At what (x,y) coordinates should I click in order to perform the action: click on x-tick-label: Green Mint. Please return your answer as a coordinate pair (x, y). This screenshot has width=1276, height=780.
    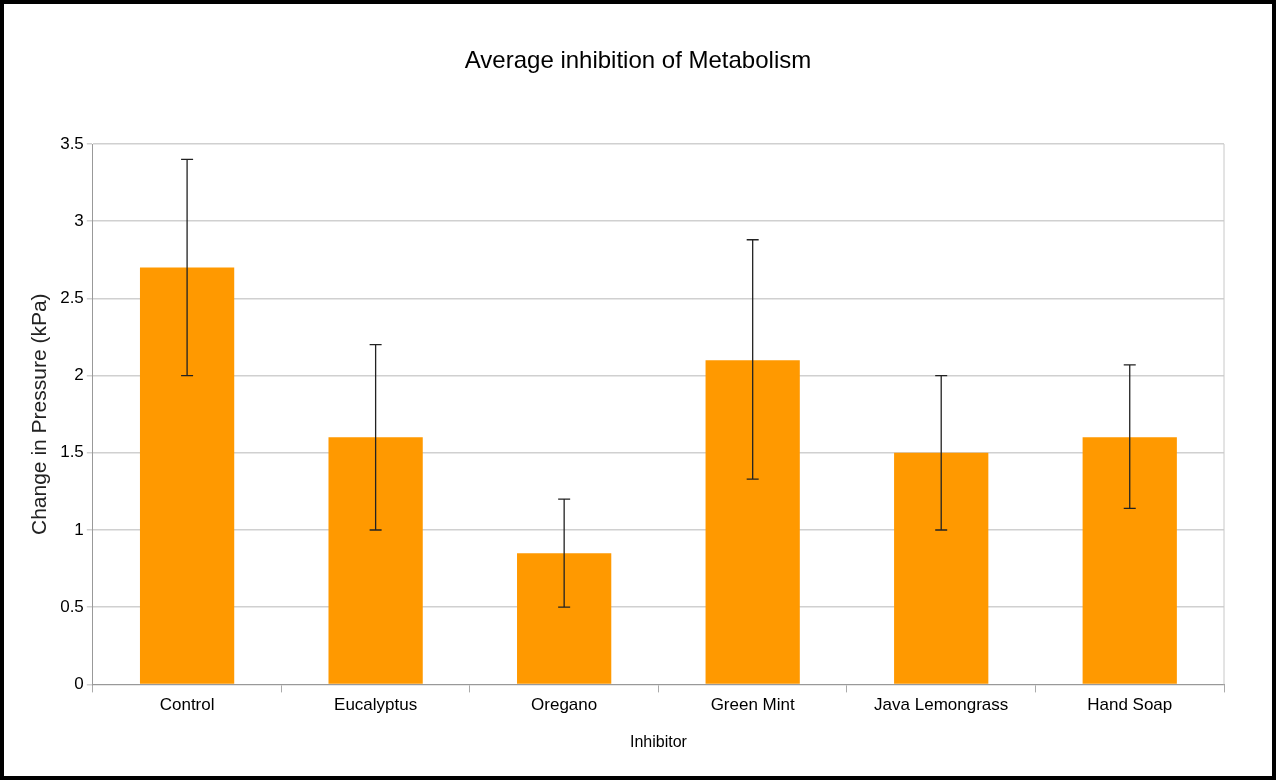
    Looking at the image, I should click on (752, 705).